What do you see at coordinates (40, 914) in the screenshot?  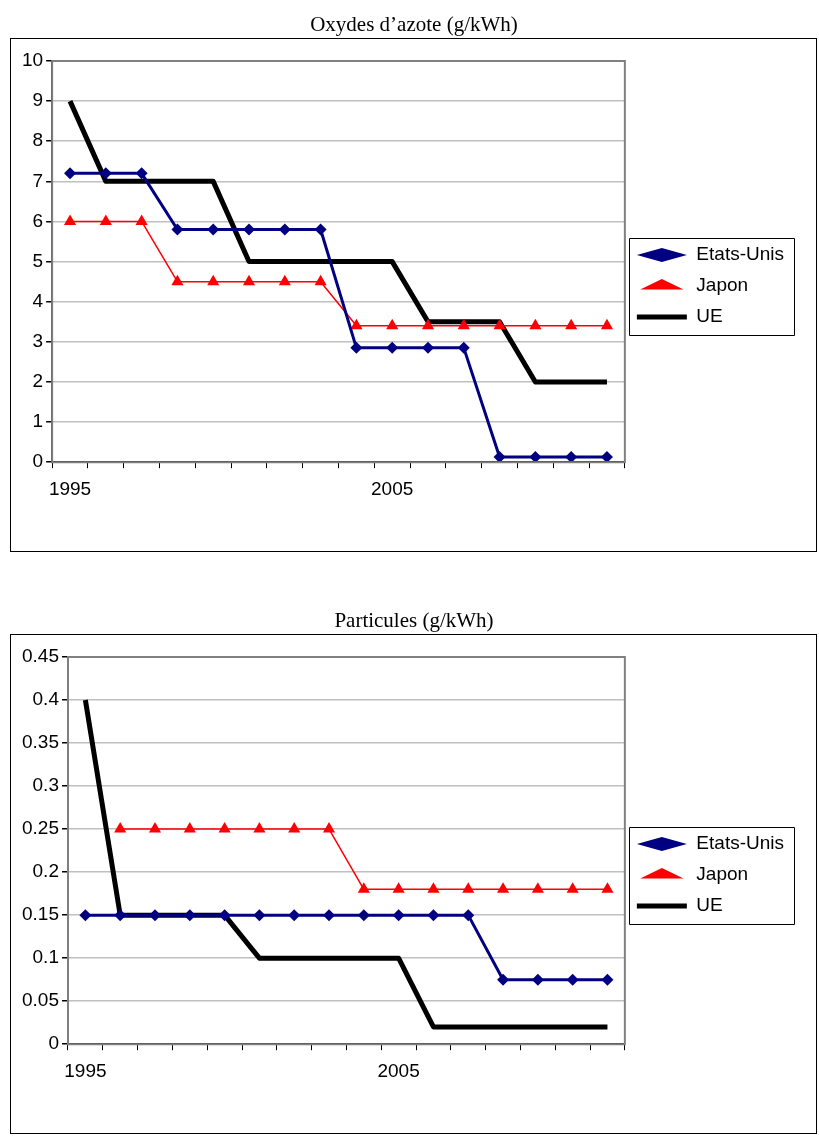 I see `y-tick-label: 0.15` at bounding box center [40, 914].